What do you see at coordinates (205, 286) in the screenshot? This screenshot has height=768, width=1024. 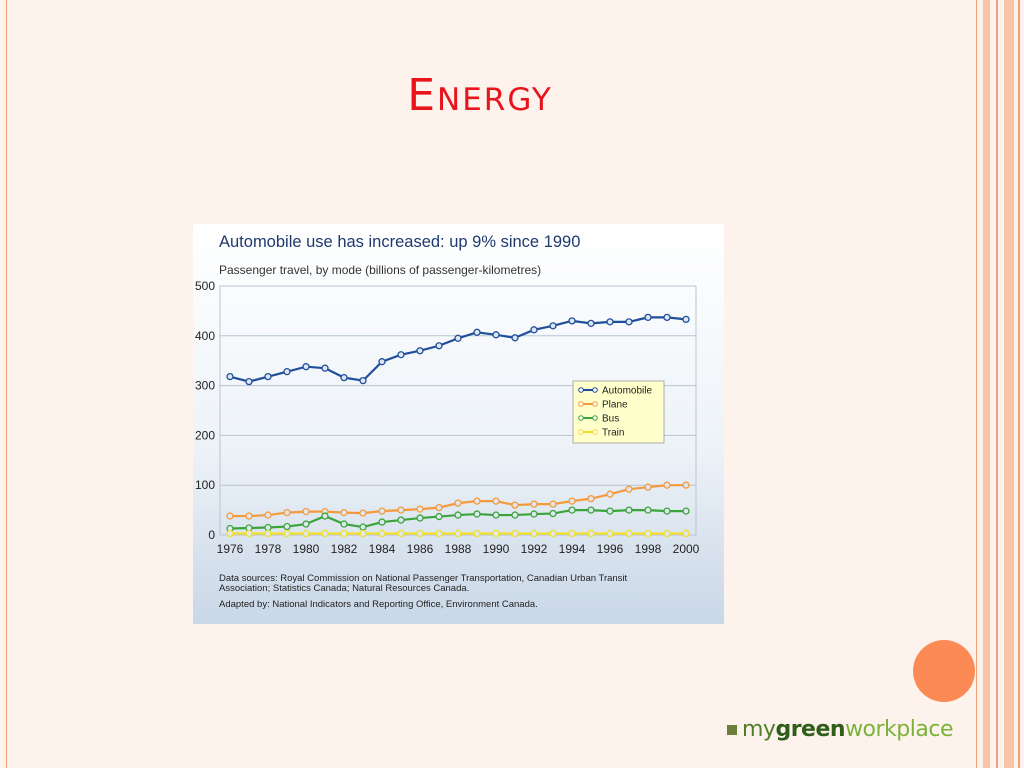 I see `y-tick-label: 500` at bounding box center [205, 286].